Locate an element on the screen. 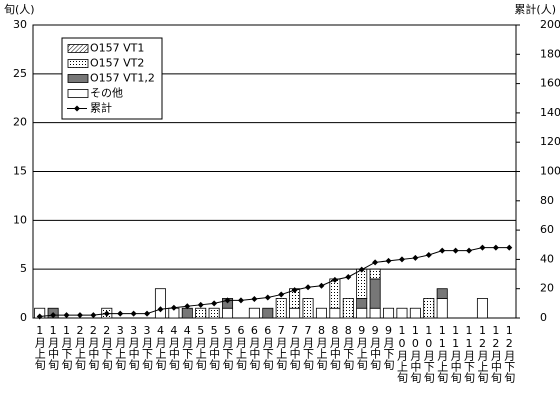 The image size is (560, 400). y2-tick-label: 180 is located at coordinates (550, 53).